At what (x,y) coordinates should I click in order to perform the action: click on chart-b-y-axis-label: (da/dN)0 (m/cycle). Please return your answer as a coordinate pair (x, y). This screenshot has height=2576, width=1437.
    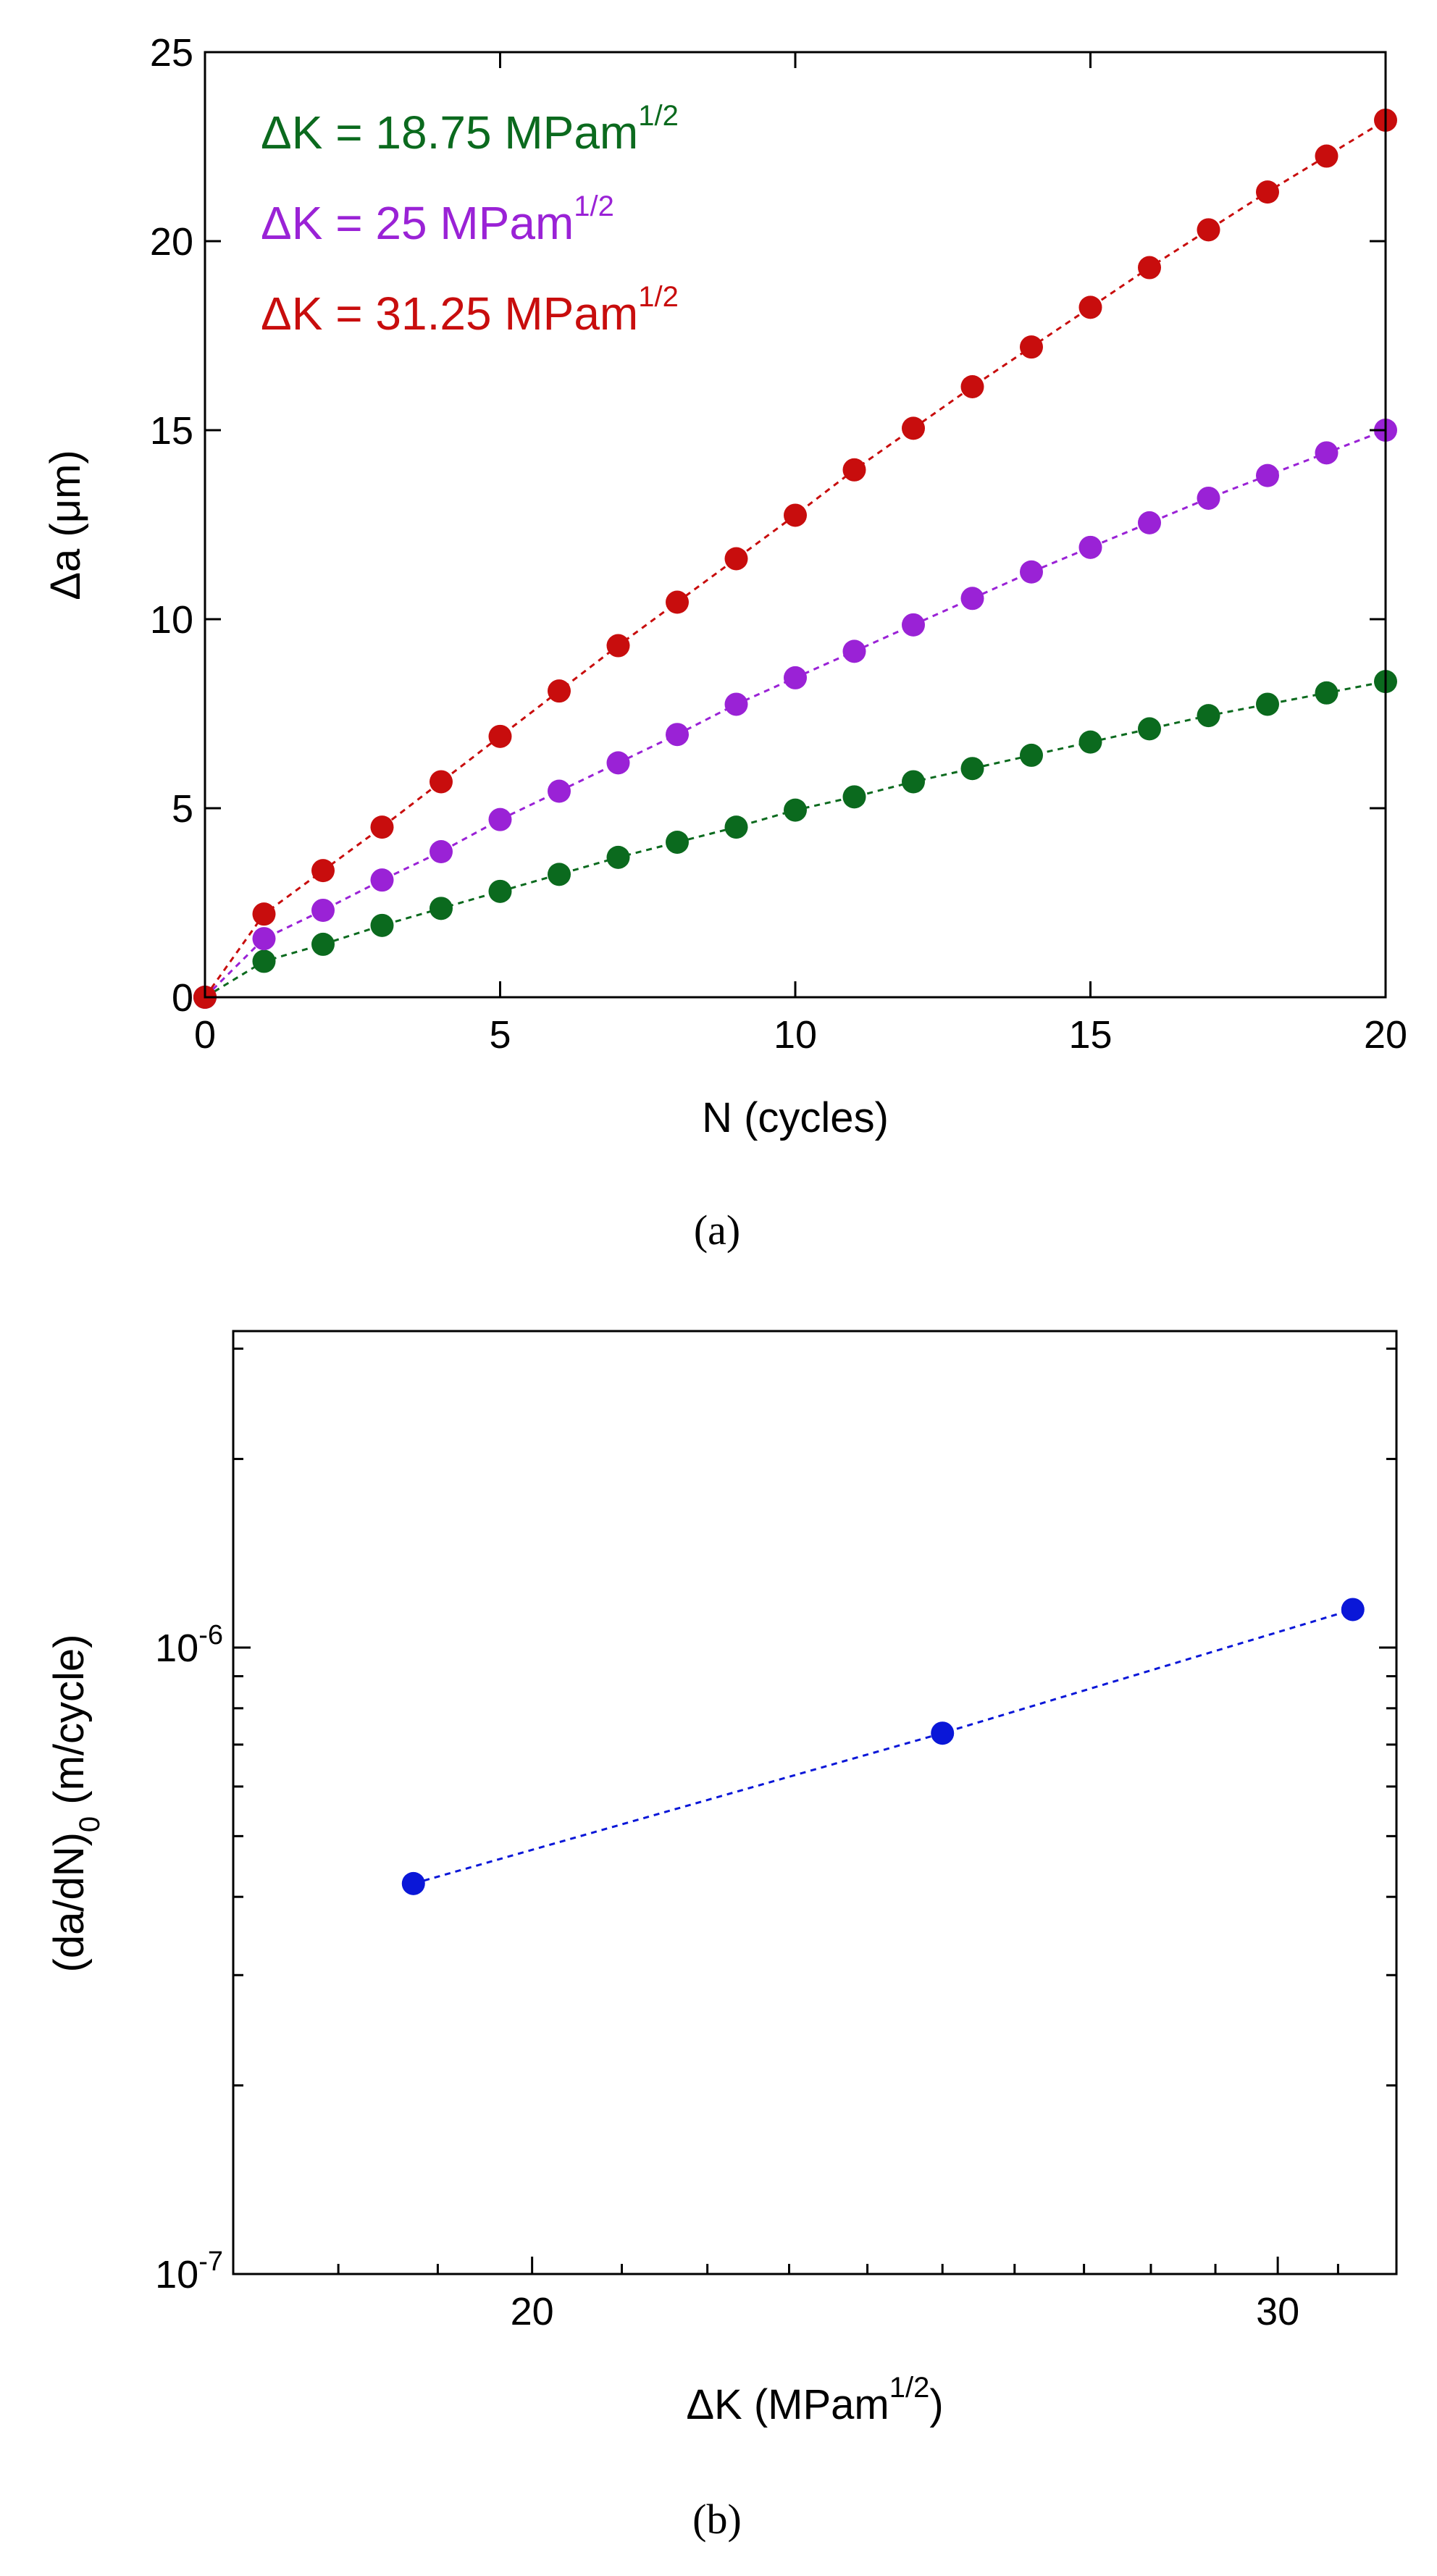
    Looking at the image, I should click on (76, 1804).